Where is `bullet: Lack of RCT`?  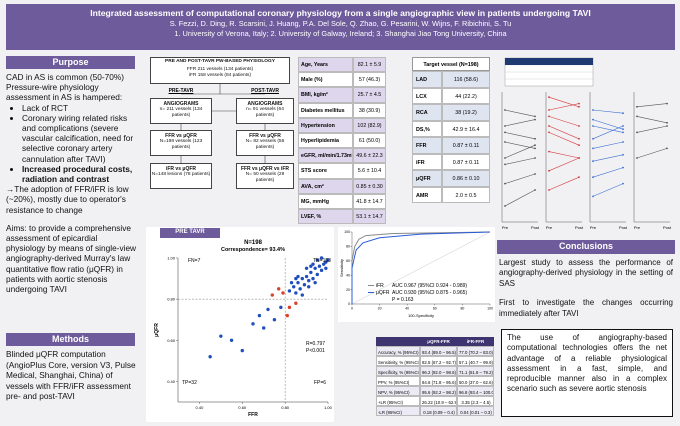
bullet: Lack of RCT is located at coordinates (79, 108).